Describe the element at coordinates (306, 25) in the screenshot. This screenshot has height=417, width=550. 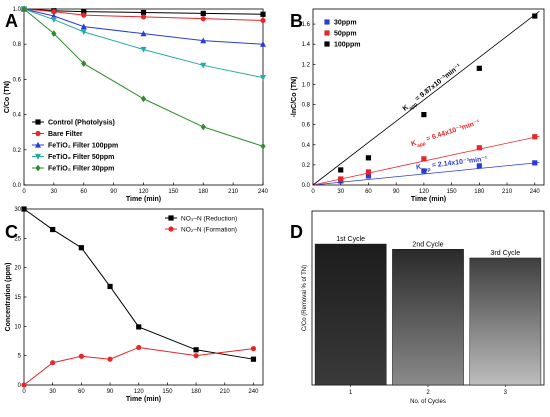
I see `y-tick-label: 1.6` at that location.